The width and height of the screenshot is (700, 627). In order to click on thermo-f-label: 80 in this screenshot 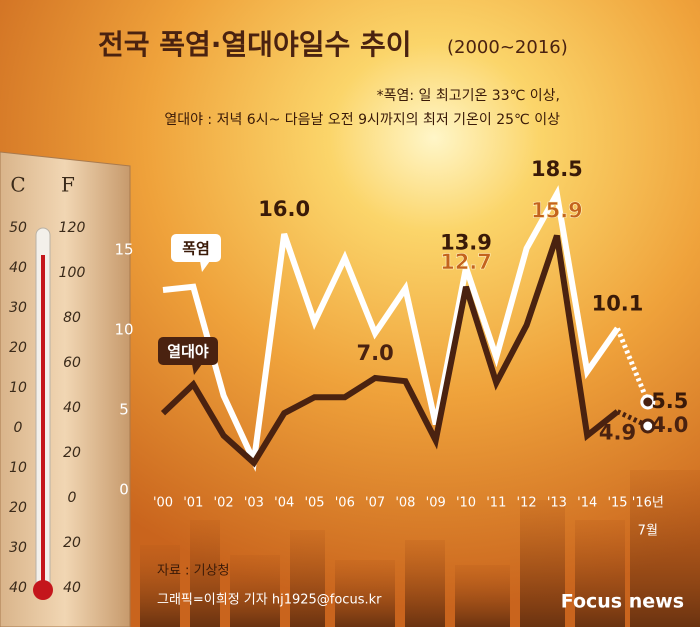, I will do `click(72, 318)`.